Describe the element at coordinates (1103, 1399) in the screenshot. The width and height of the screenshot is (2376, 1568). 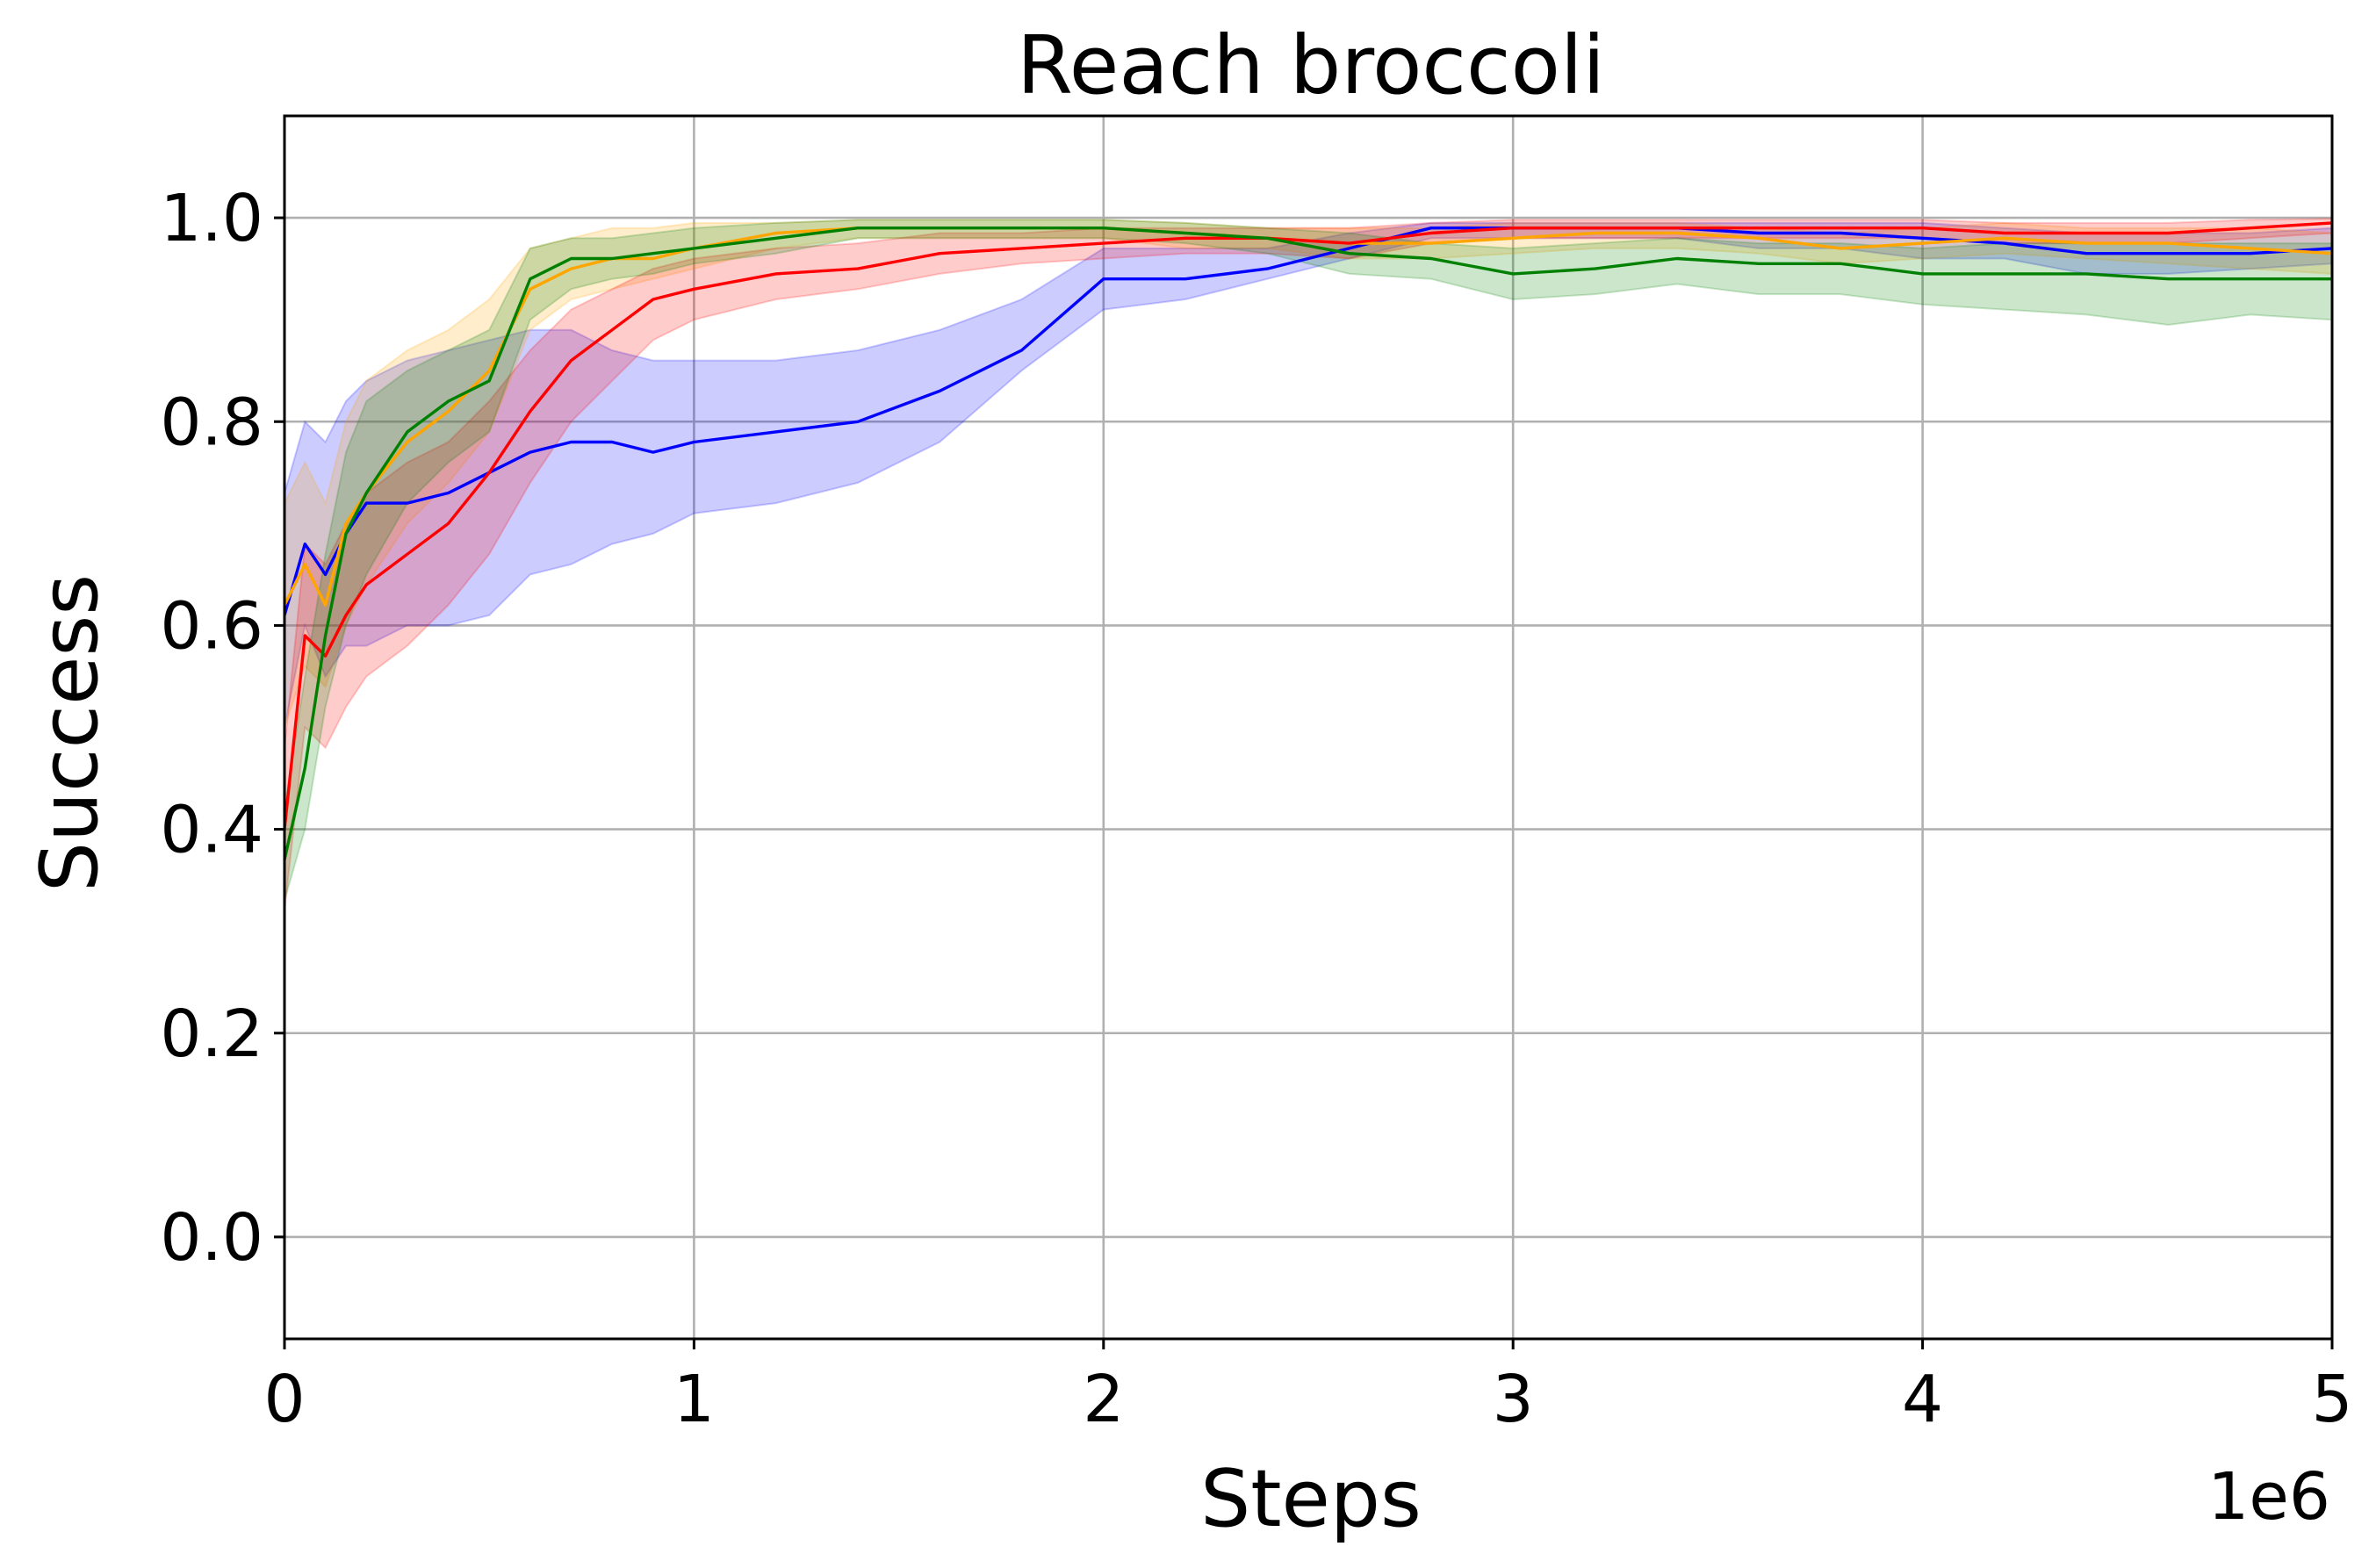
I see `x-tick-label: 2` at that location.